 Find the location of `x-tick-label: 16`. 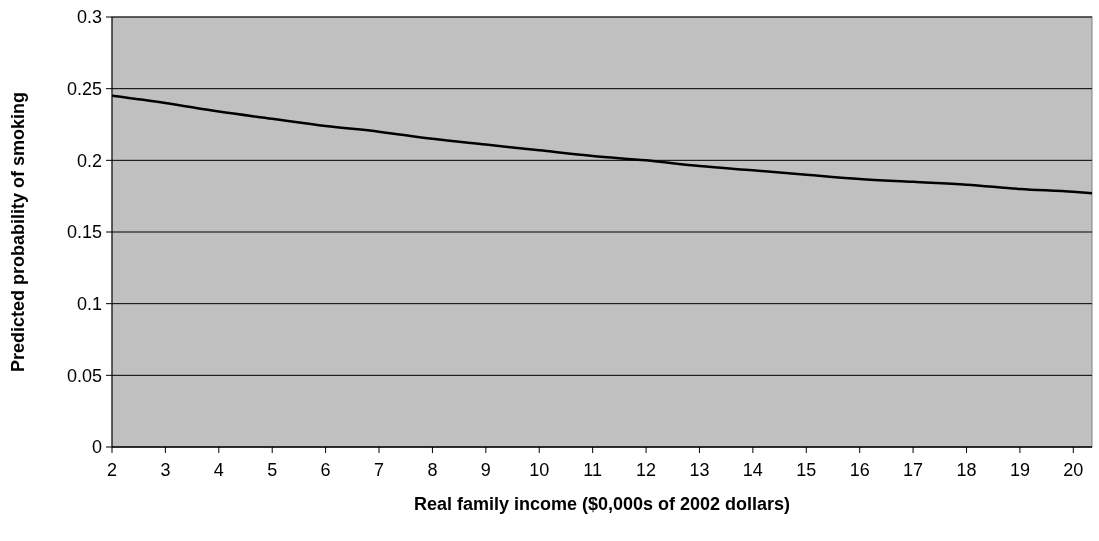

x-tick-label: 16 is located at coordinates (859, 470).